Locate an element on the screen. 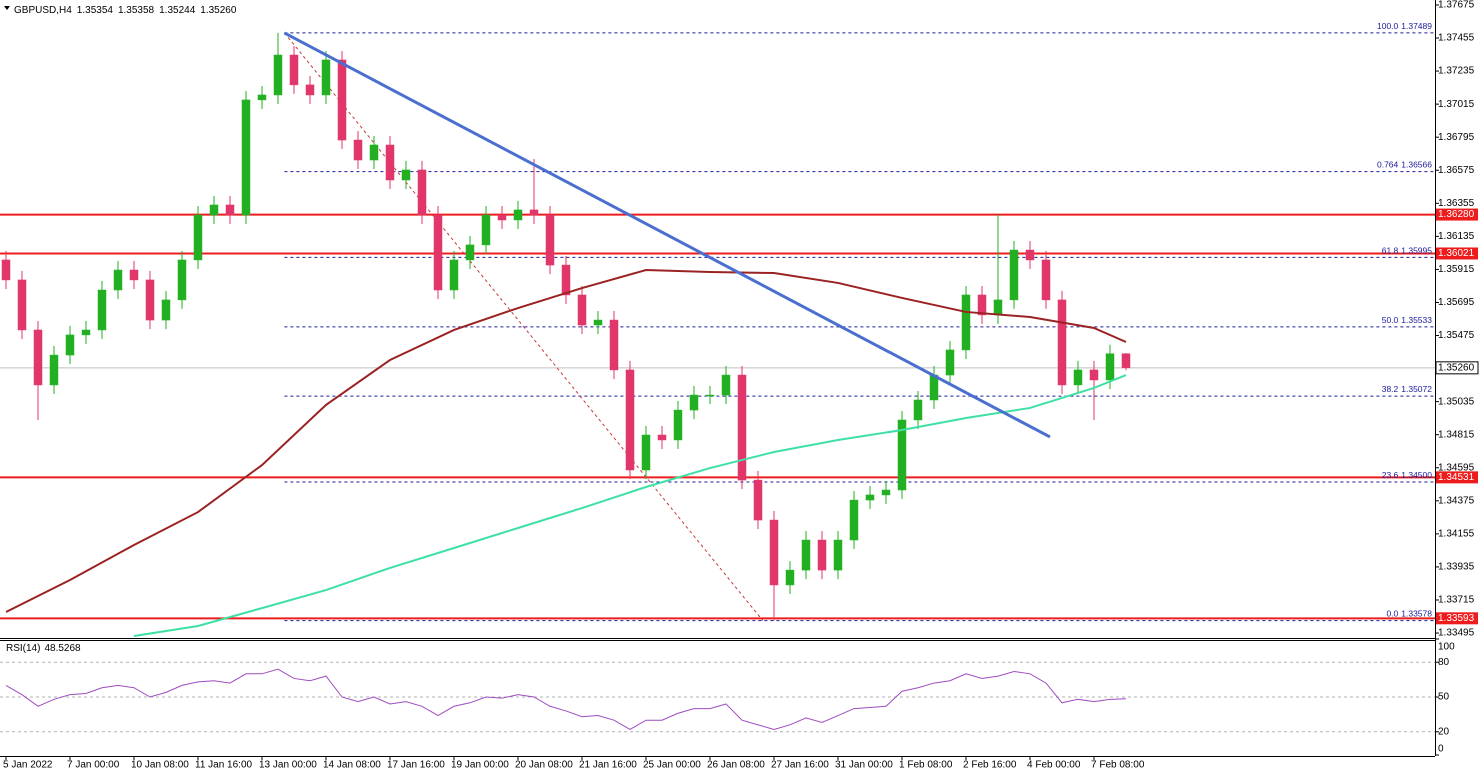 This screenshot has width=1480, height=781. fib-level-label: 50.0 1.35533 is located at coordinates (1407, 320).